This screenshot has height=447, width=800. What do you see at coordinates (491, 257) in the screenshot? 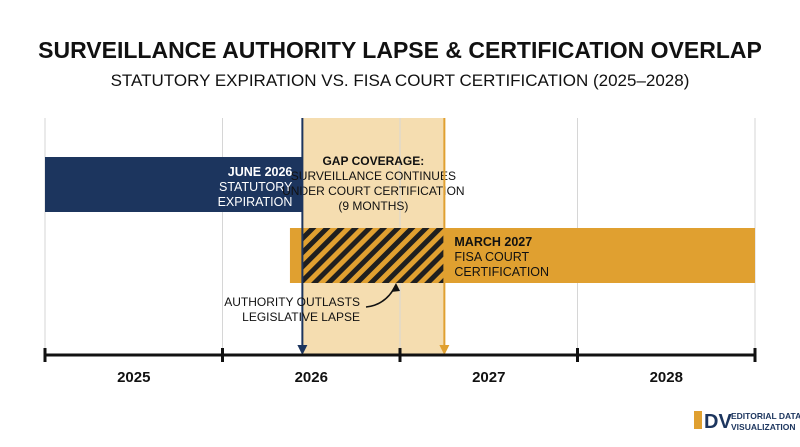
I see `fisa-bar-label: FISA COURT` at bounding box center [491, 257].